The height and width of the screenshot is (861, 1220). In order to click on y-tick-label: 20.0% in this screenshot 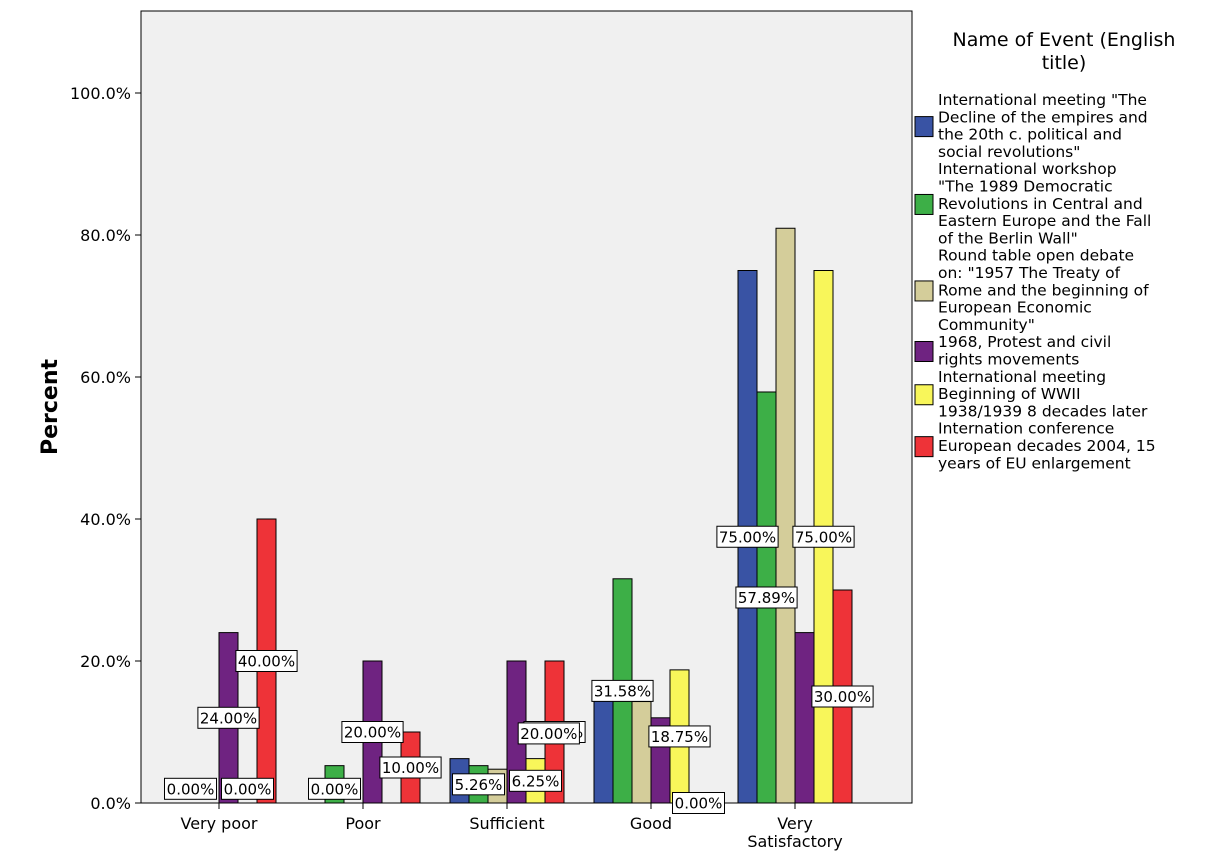, I will do `click(105, 661)`.